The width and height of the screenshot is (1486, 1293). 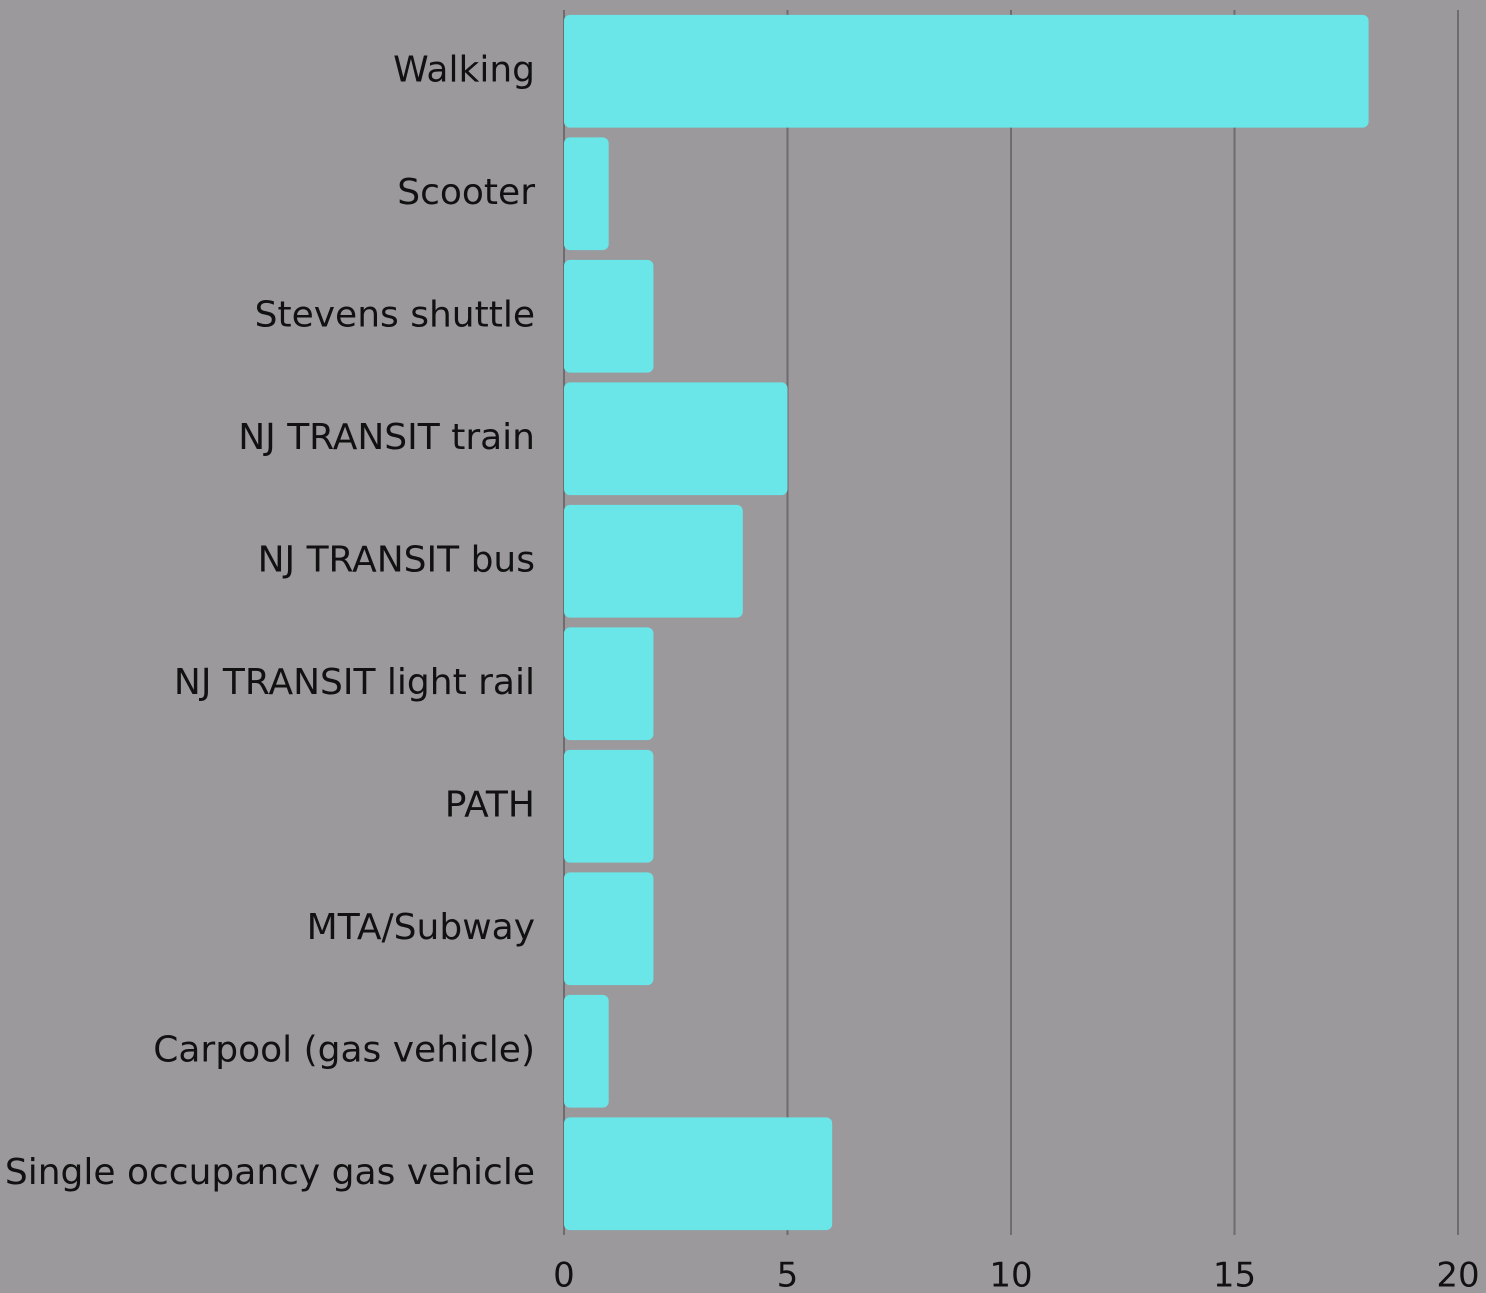 I want to click on y-tick-label: Stevens shuttle, so click(x=395, y=314).